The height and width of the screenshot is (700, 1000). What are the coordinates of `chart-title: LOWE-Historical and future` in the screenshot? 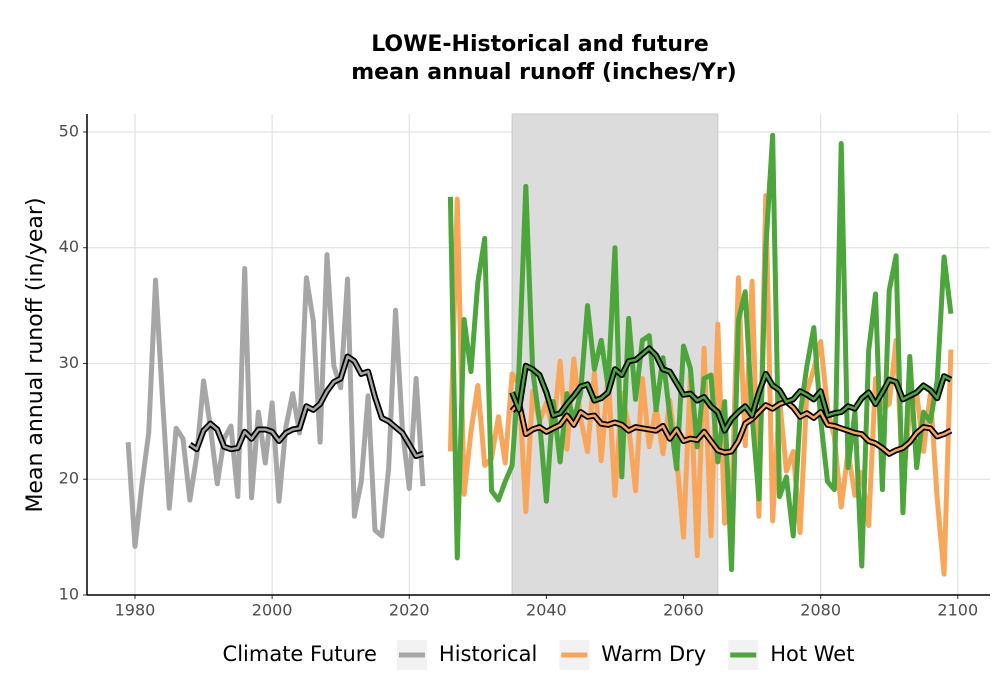 It's located at (540, 44).